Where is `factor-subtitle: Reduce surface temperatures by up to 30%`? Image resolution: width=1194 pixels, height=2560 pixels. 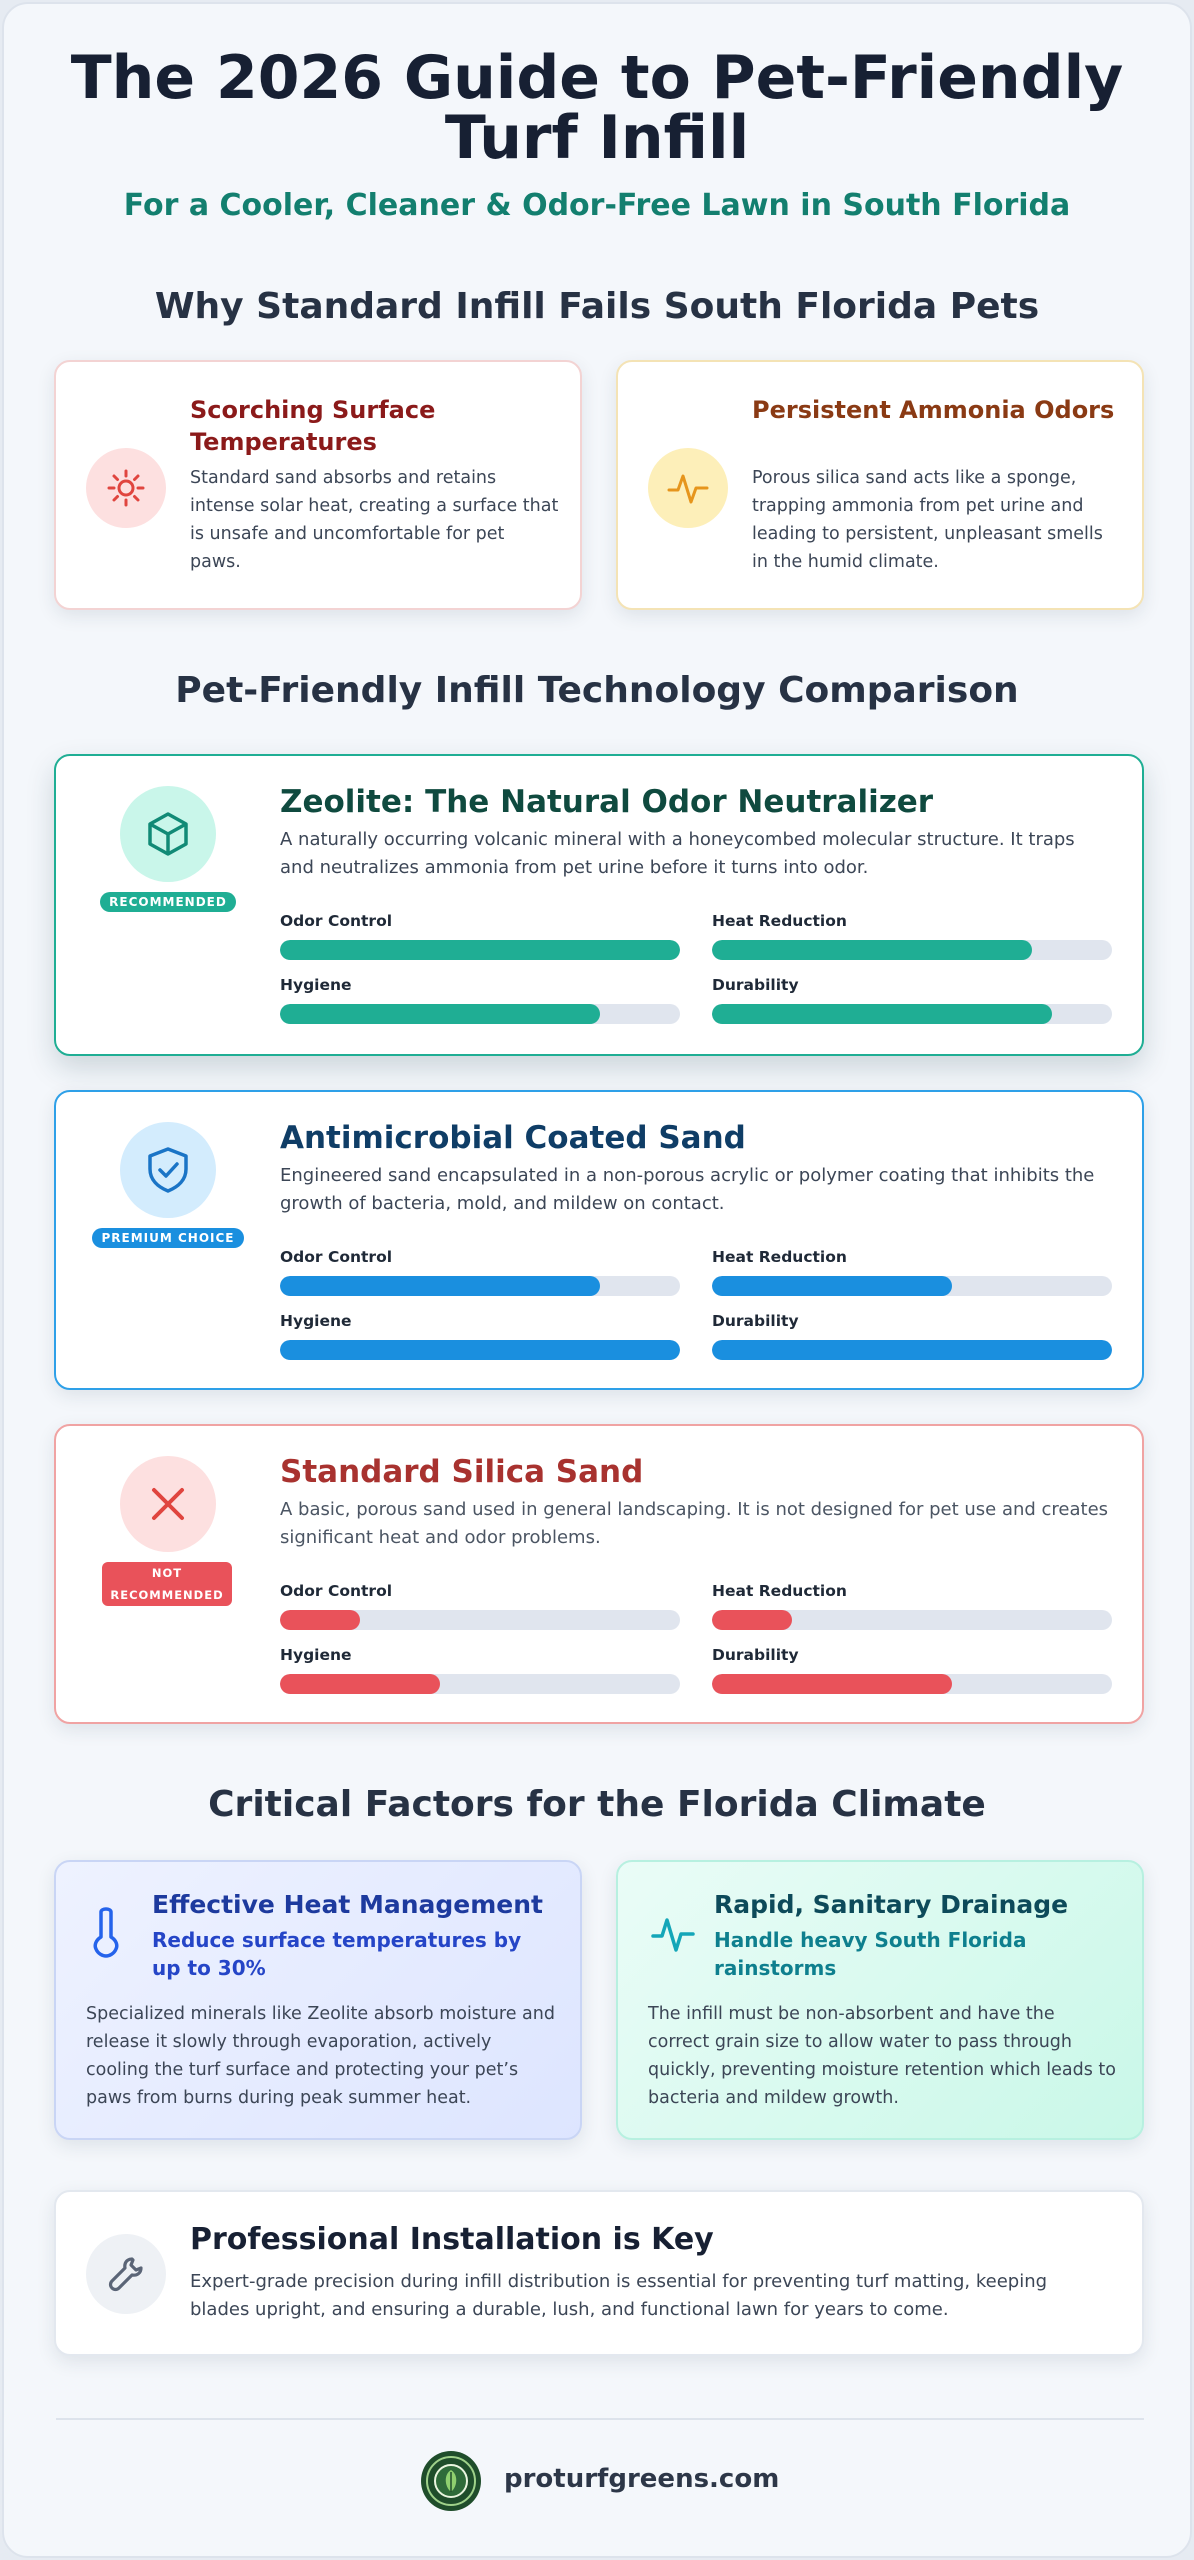
factor-subtitle: Reduce surface temperatures by up to 30% is located at coordinates (337, 1954).